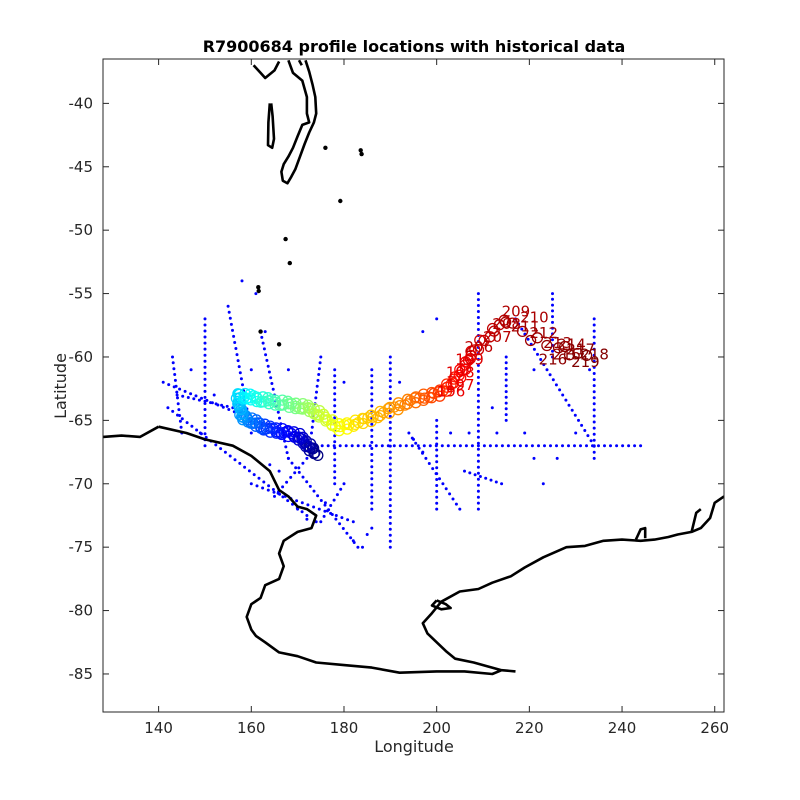 This screenshot has width=800, height=800. Describe the element at coordinates (506, 324) in the screenshot. I see `profile-number-label: 208` at that location.